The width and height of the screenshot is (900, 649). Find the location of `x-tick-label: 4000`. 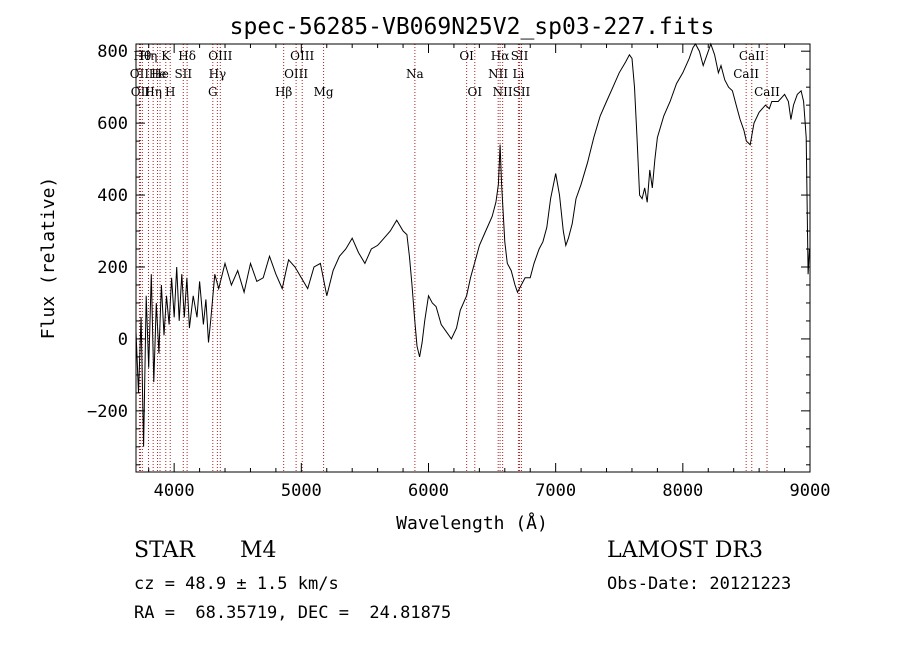

x-tick-label: 4000 is located at coordinates (174, 491).